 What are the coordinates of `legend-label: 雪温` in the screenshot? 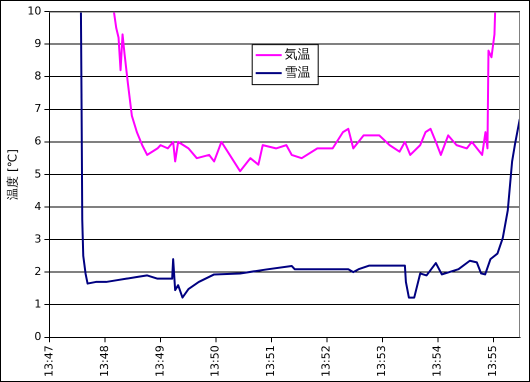 It's located at (297, 73).